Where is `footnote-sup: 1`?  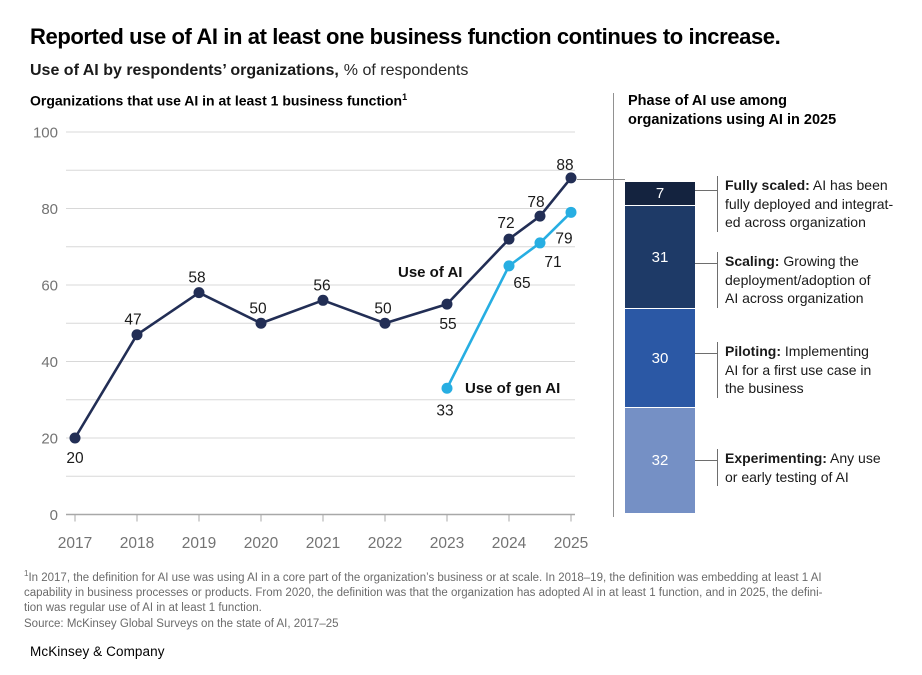
footnote-sup: 1 is located at coordinates (26, 573).